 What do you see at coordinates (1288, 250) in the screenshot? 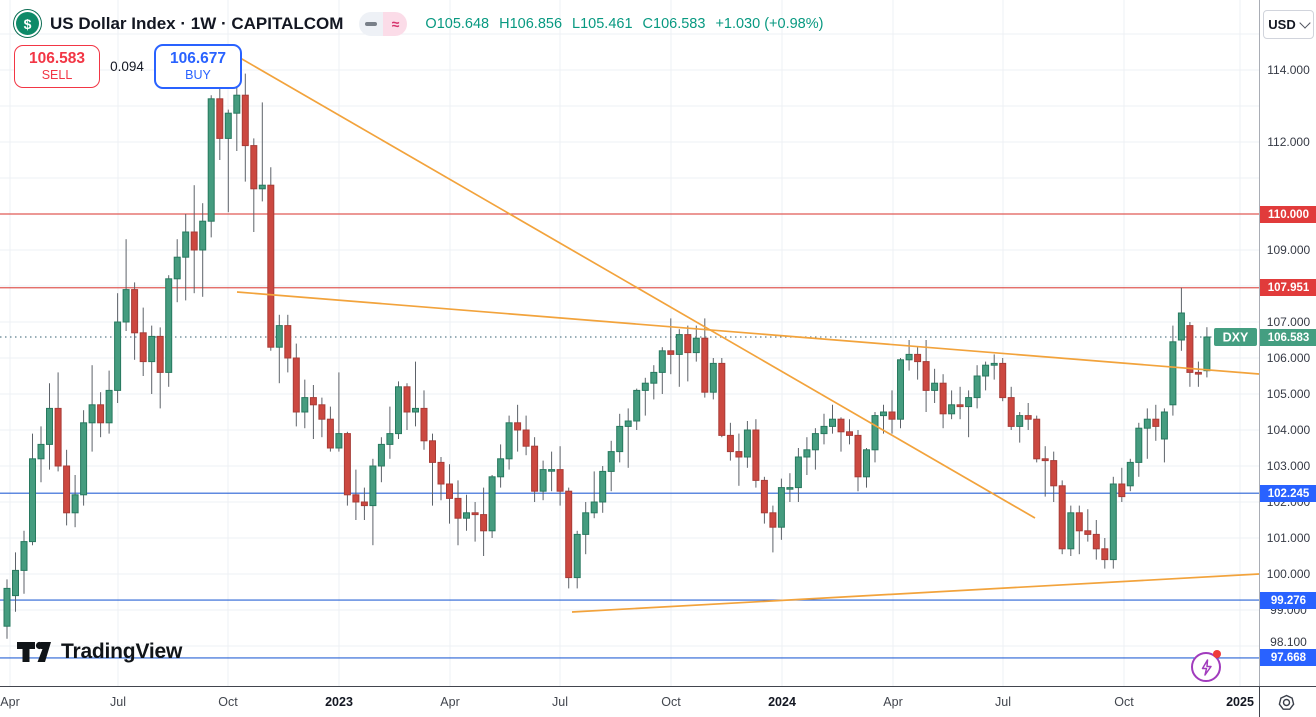
I see `price-tick: 109.000` at bounding box center [1288, 250].